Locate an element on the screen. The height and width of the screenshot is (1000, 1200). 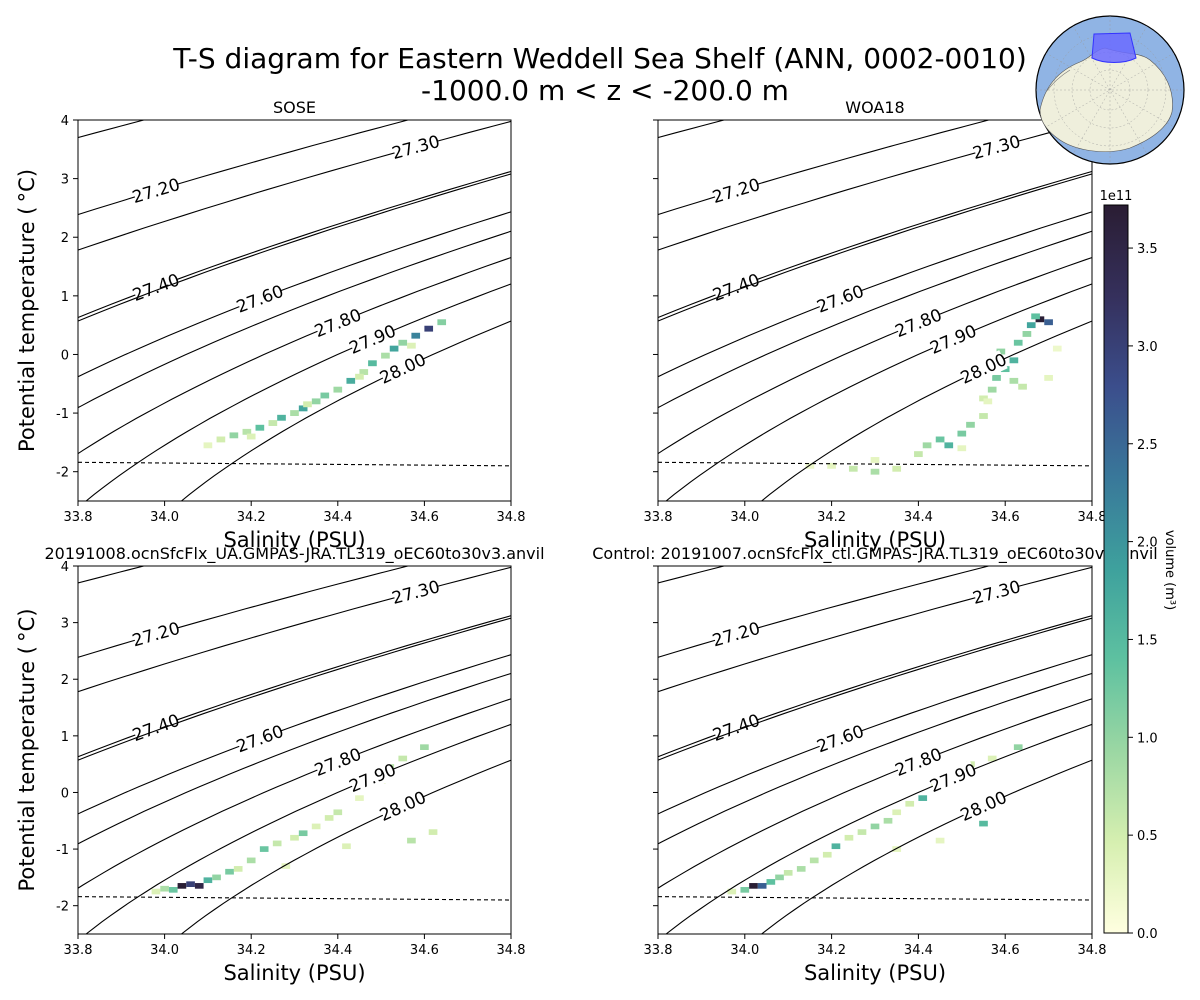
panel-title: SOSE is located at coordinates (294, 107).